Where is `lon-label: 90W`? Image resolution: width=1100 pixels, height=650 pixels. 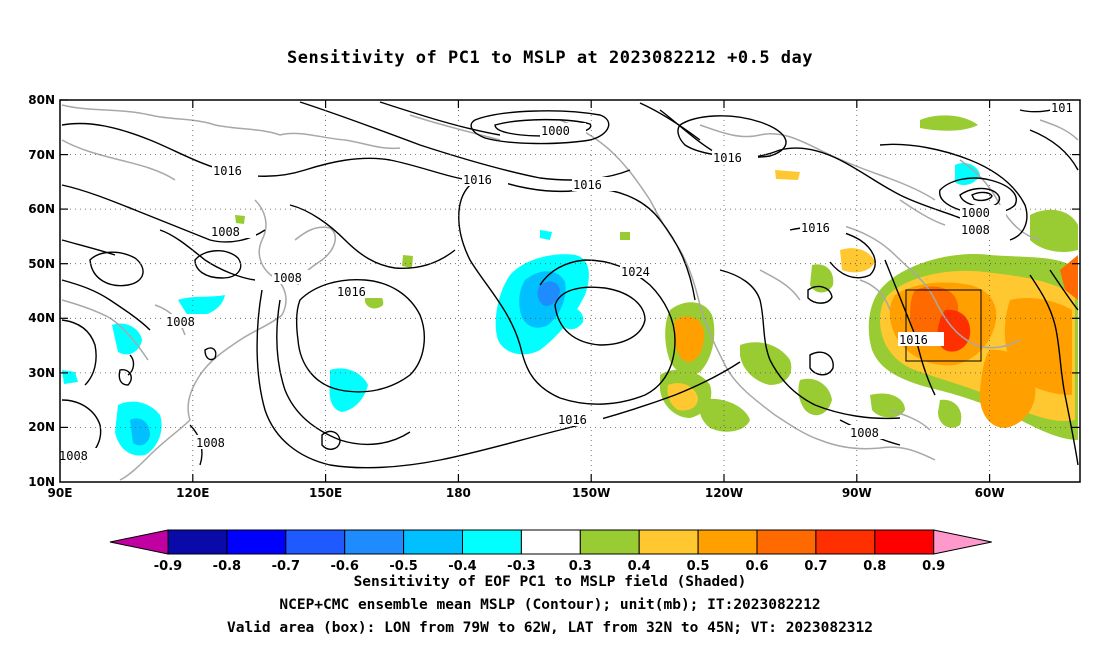
lon-label: 90W is located at coordinates (857, 493).